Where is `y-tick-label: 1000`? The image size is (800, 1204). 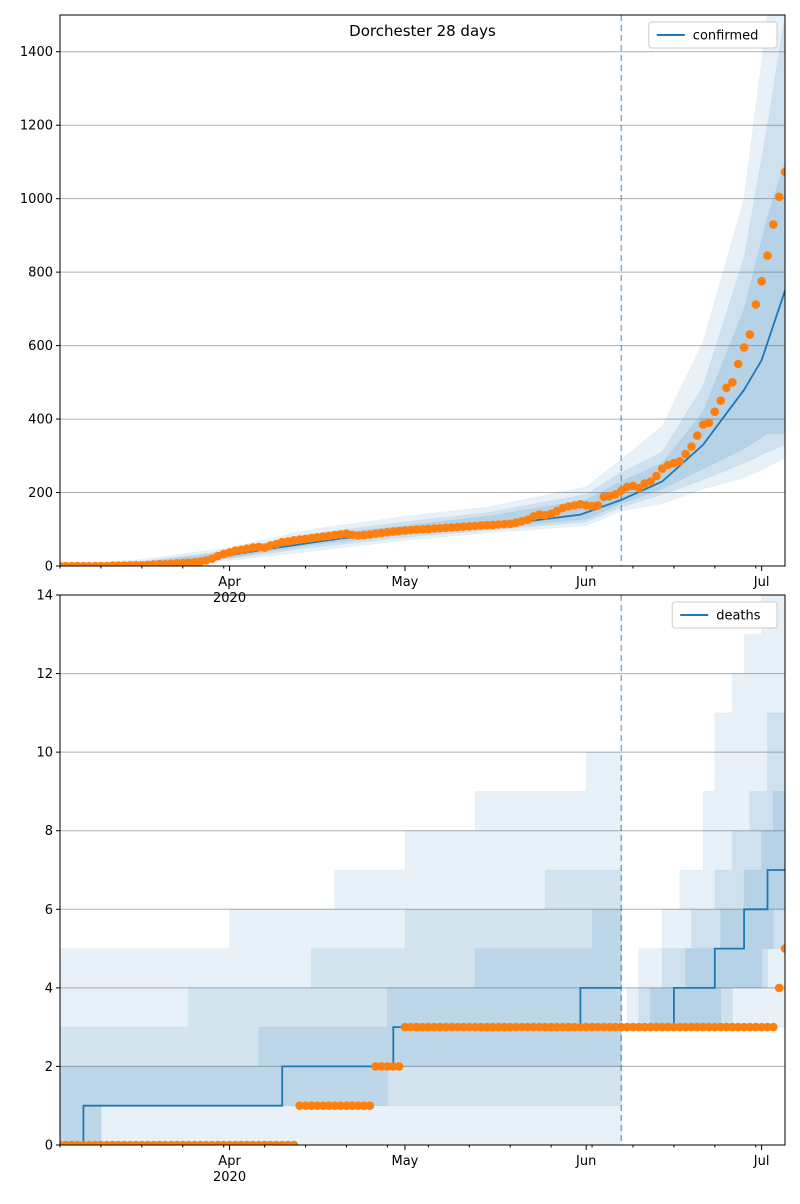
y-tick-label: 1000 is located at coordinates (36, 199).